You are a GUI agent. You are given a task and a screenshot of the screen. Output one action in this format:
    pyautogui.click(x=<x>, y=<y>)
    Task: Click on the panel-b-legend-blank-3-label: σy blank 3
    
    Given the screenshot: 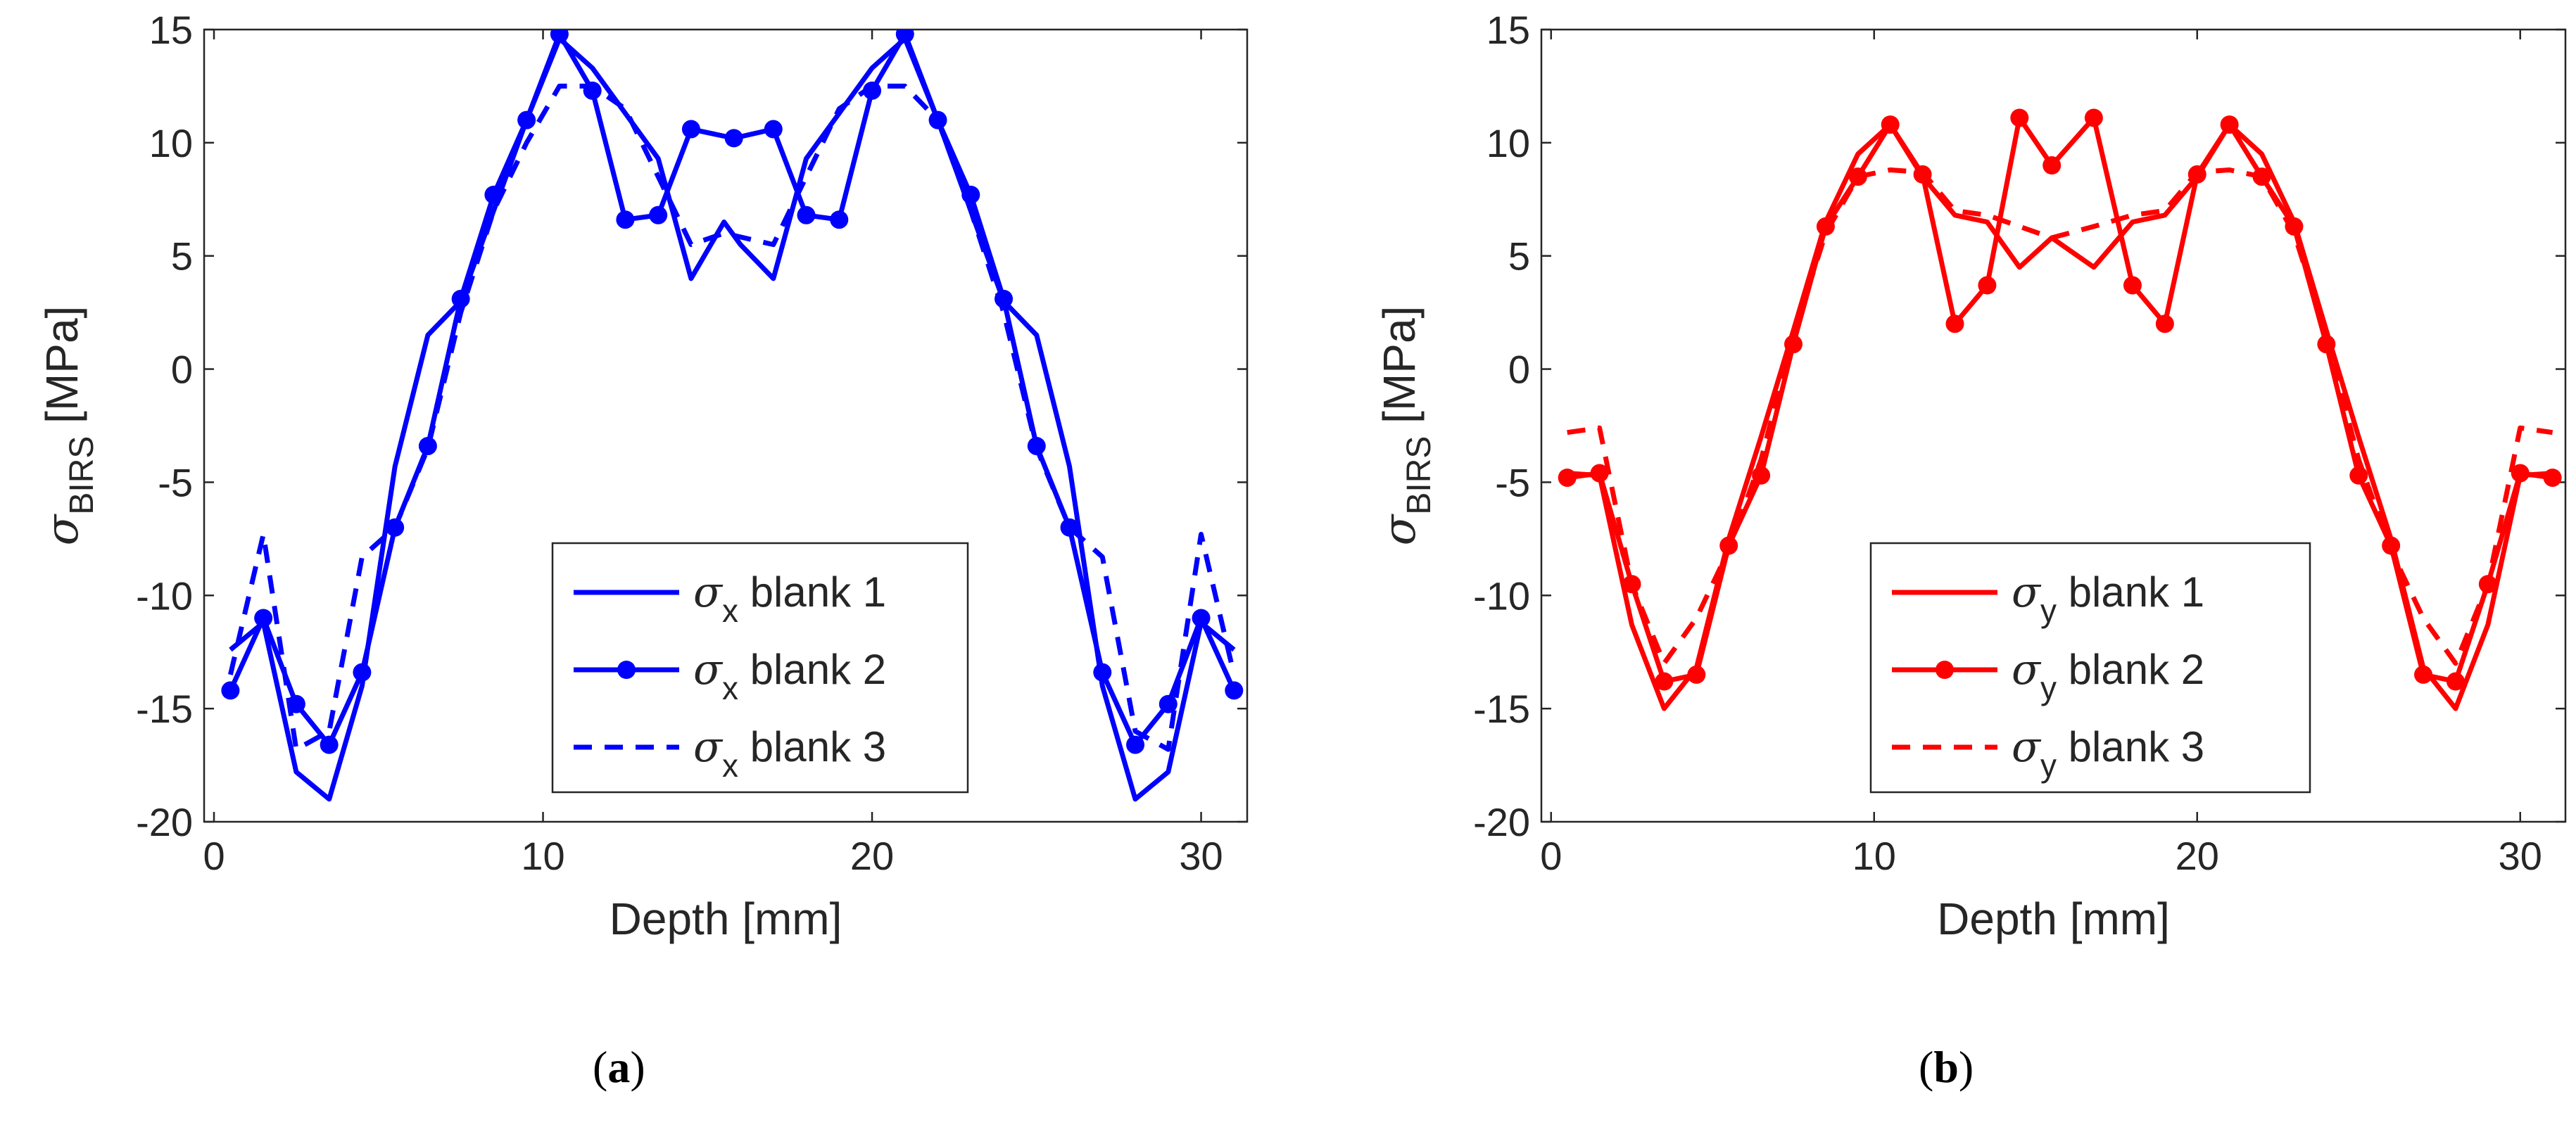 What is the action you would take?
    pyautogui.click(x=2108, y=753)
    